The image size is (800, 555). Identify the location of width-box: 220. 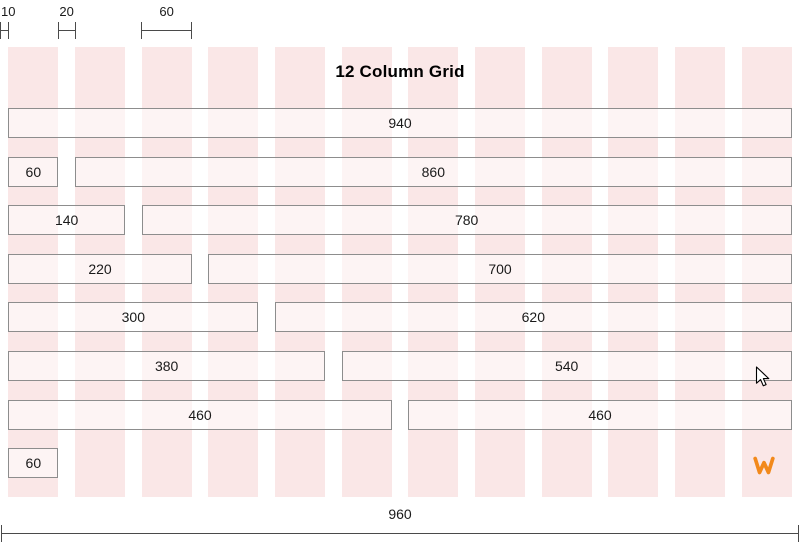
(100, 268).